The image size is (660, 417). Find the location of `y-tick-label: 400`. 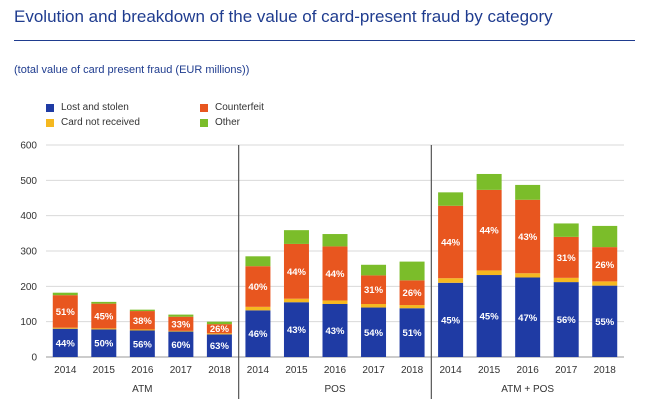

y-tick-label: 400 is located at coordinates (28, 216).